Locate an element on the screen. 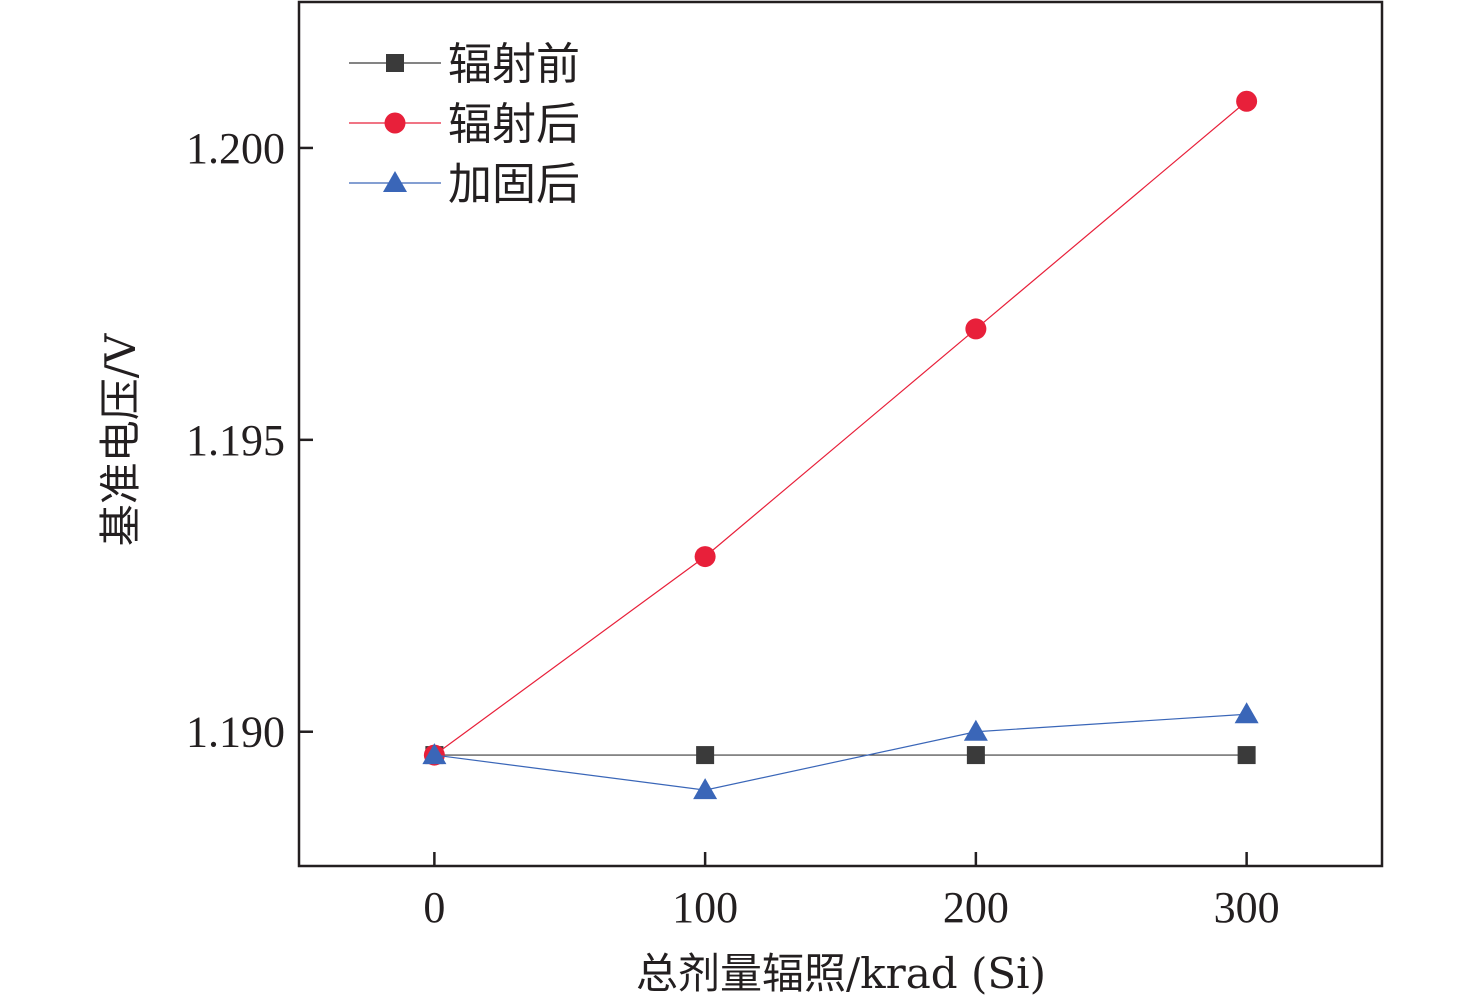 The width and height of the screenshot is (1476, 1007). y-tick-label: 1.190 is located at coordinates (235, 732).